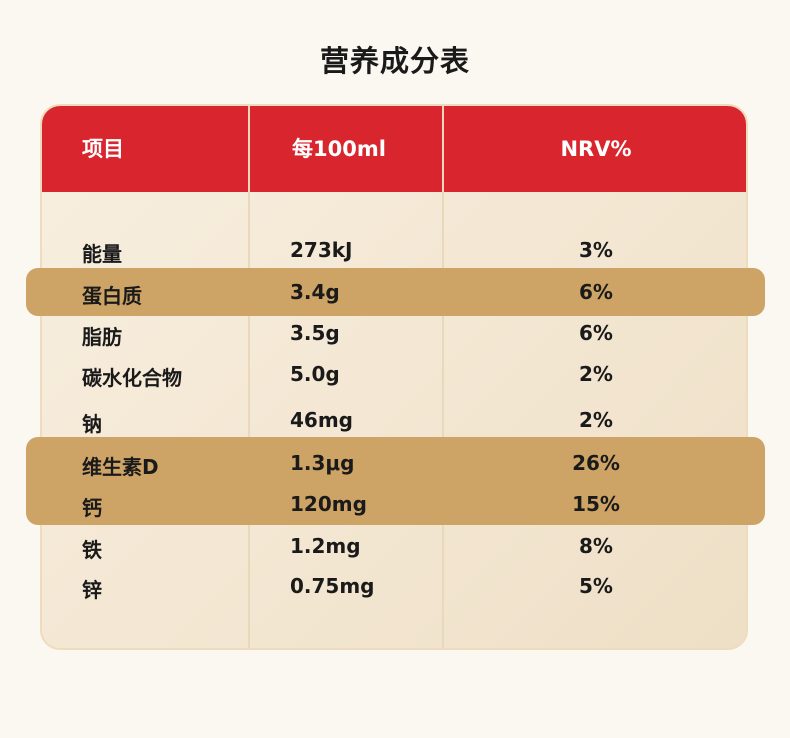  Describe the element at coordinates (315, 292) in the screenshot. I see `row-value: 3.4g` at that location.